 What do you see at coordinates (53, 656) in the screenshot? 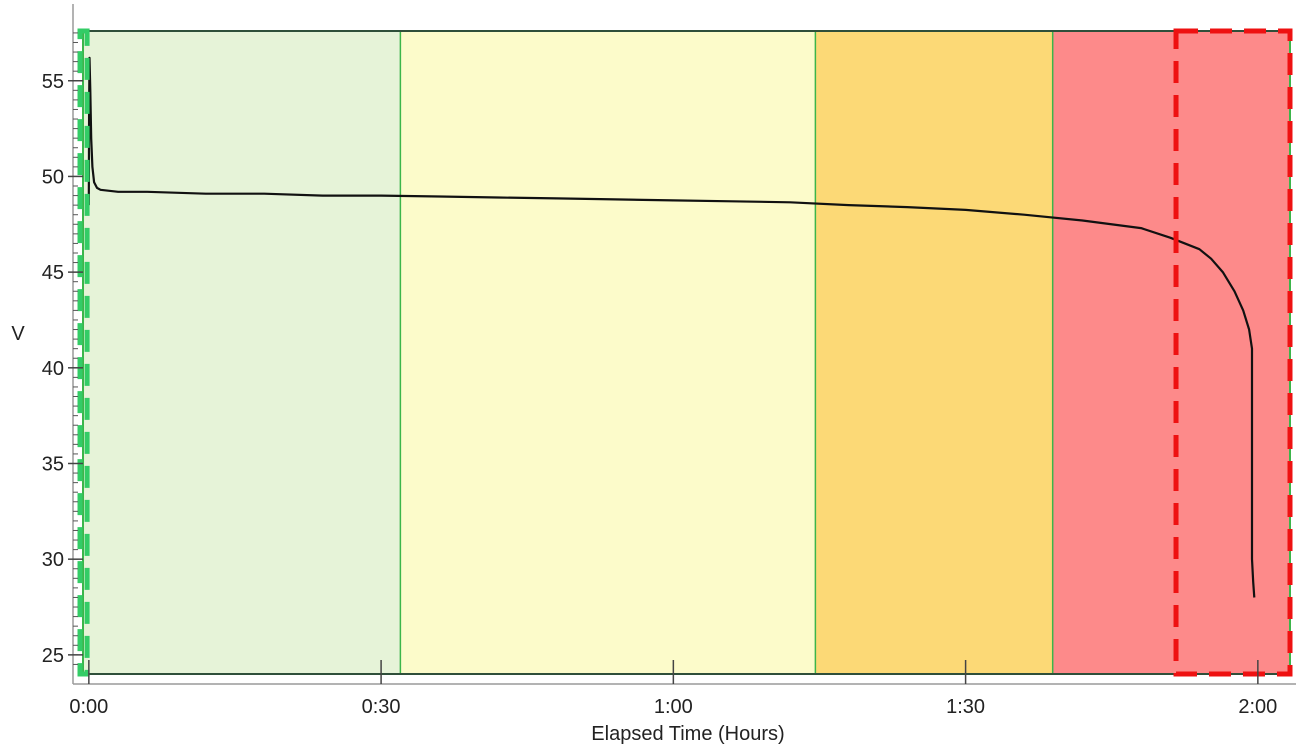
I see `y-tick-label-25: 25` at bounding box center [53, 656].